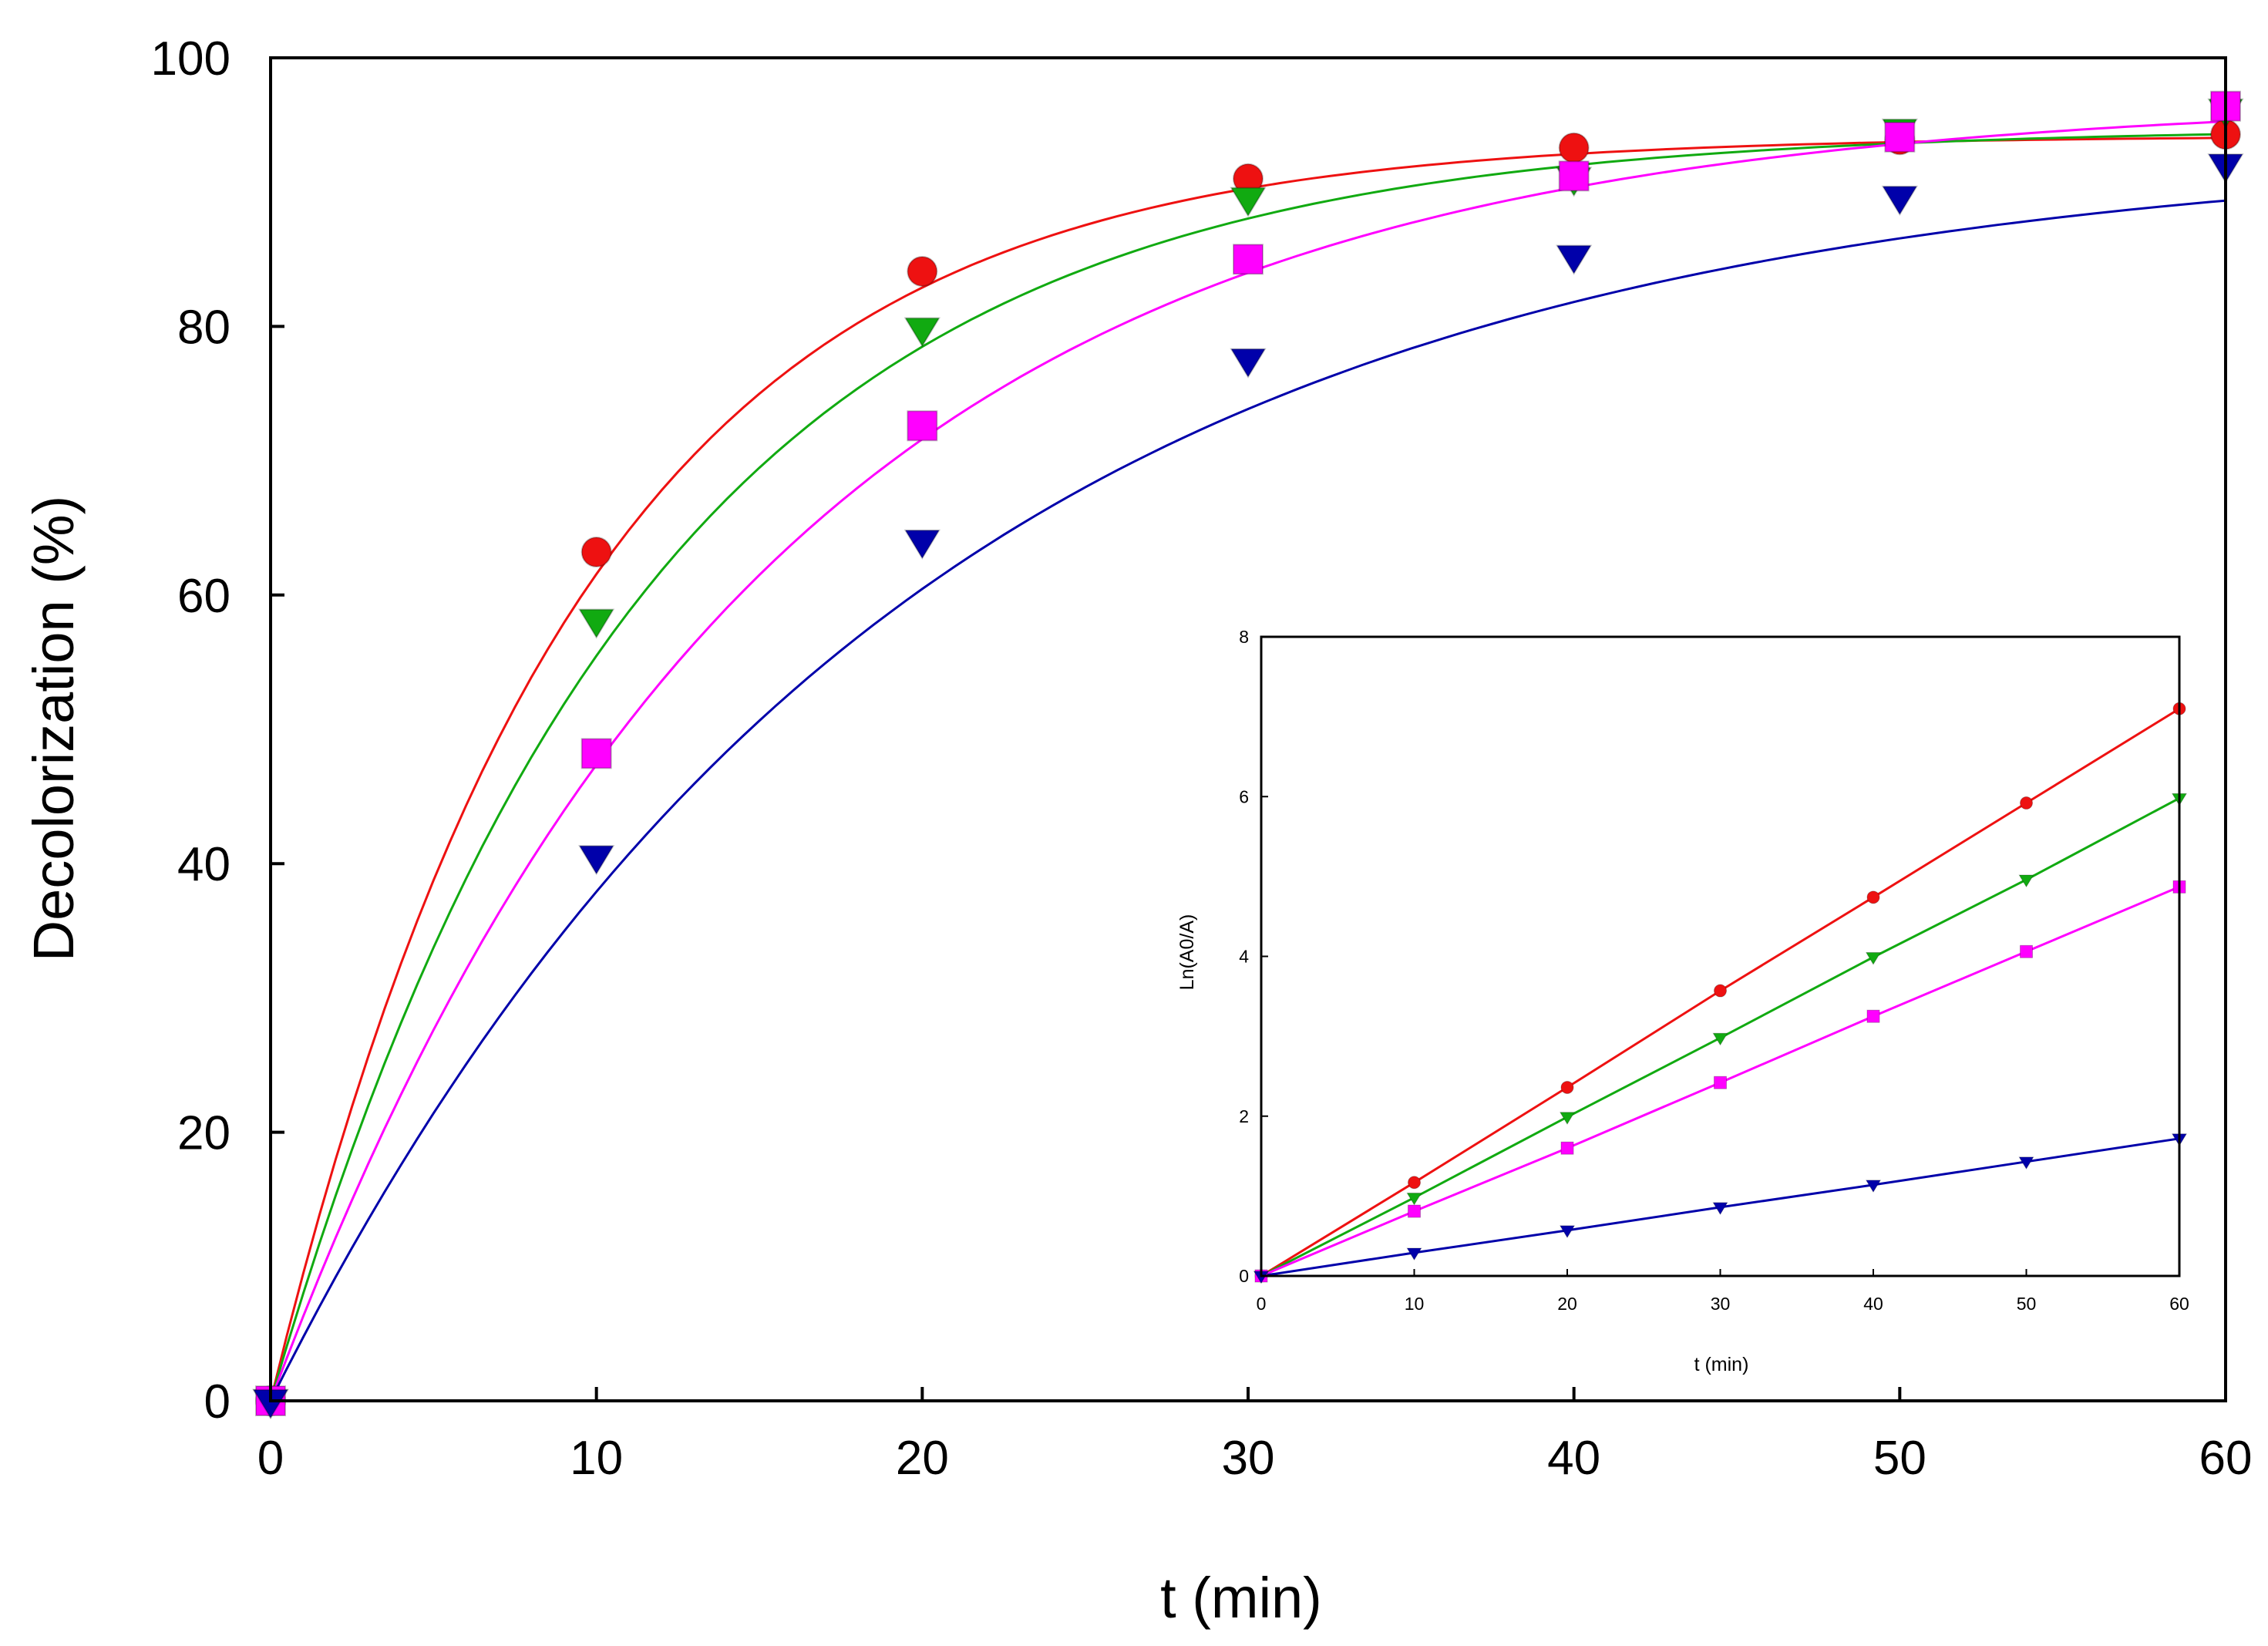  Describe the element at coordinates (1723, 1291) in the screenshot. I see `inset-x-axis: 0 10 20 30 40 50 60` at that location.